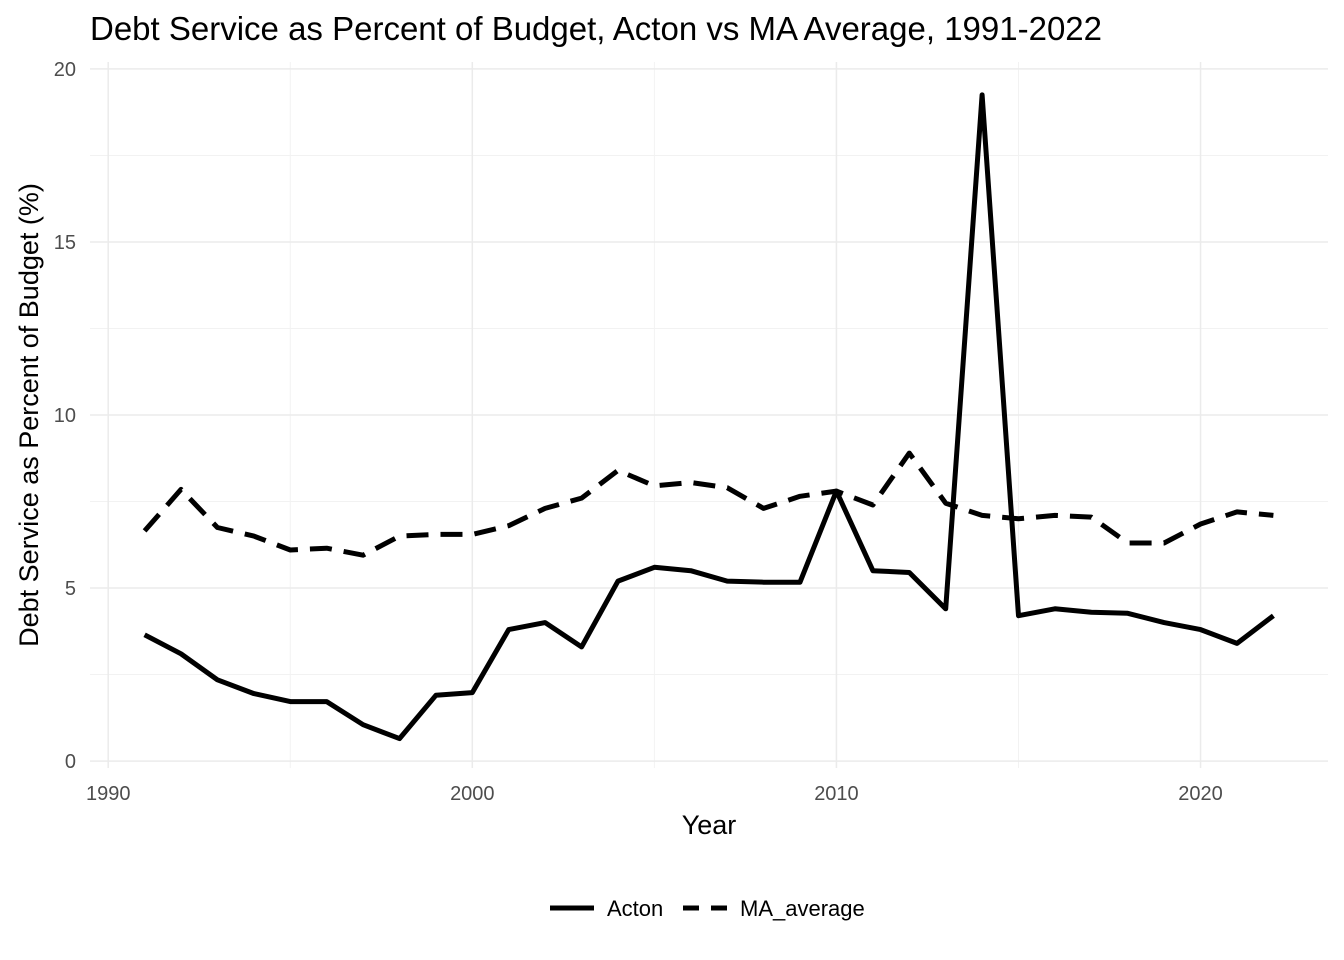  Describe the element at coordinates (70, 589) in the screenshot. I see `y-tick-label: 5` at that location.